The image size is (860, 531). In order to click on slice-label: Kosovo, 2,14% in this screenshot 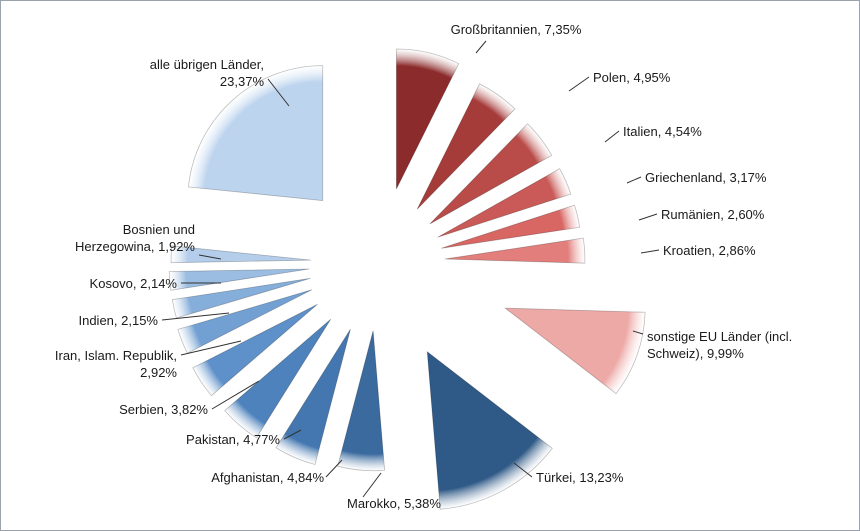, I will do `click(134, 283)`.